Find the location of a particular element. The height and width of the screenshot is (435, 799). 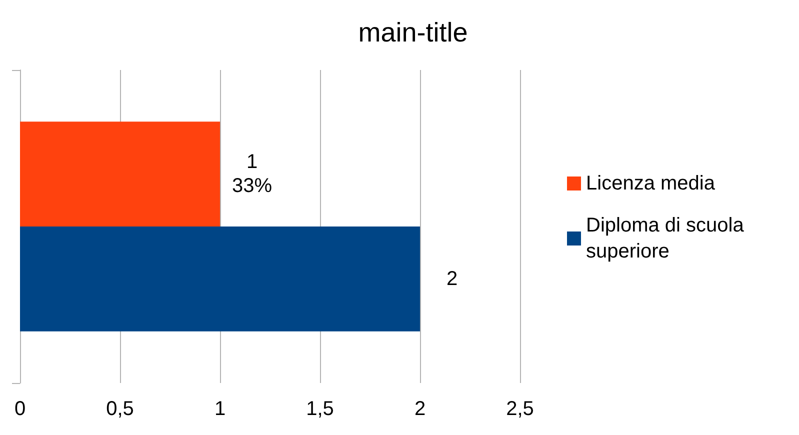

x-tick-label: 1 is located at coordinates (220, 409).